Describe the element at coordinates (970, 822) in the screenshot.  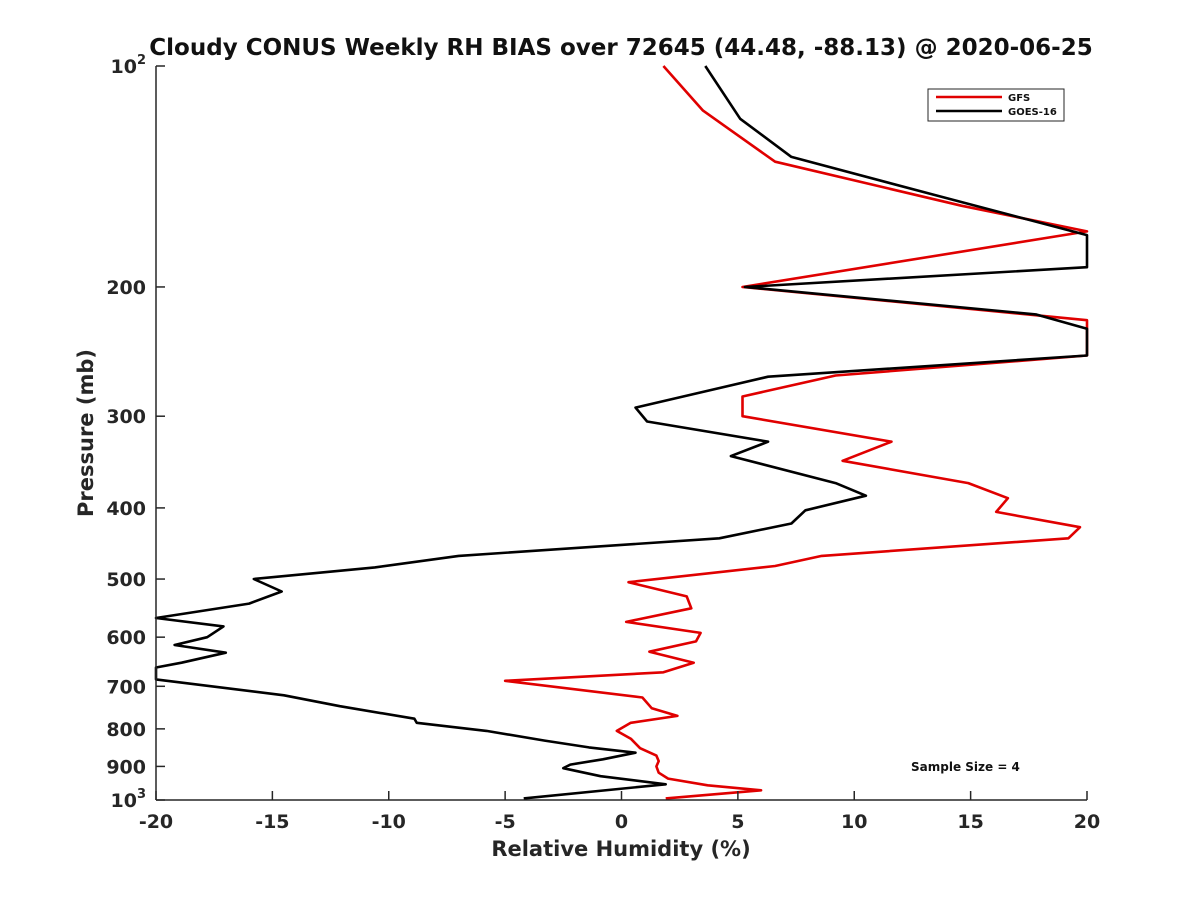
I see `x-tick-label: 15` at that location.